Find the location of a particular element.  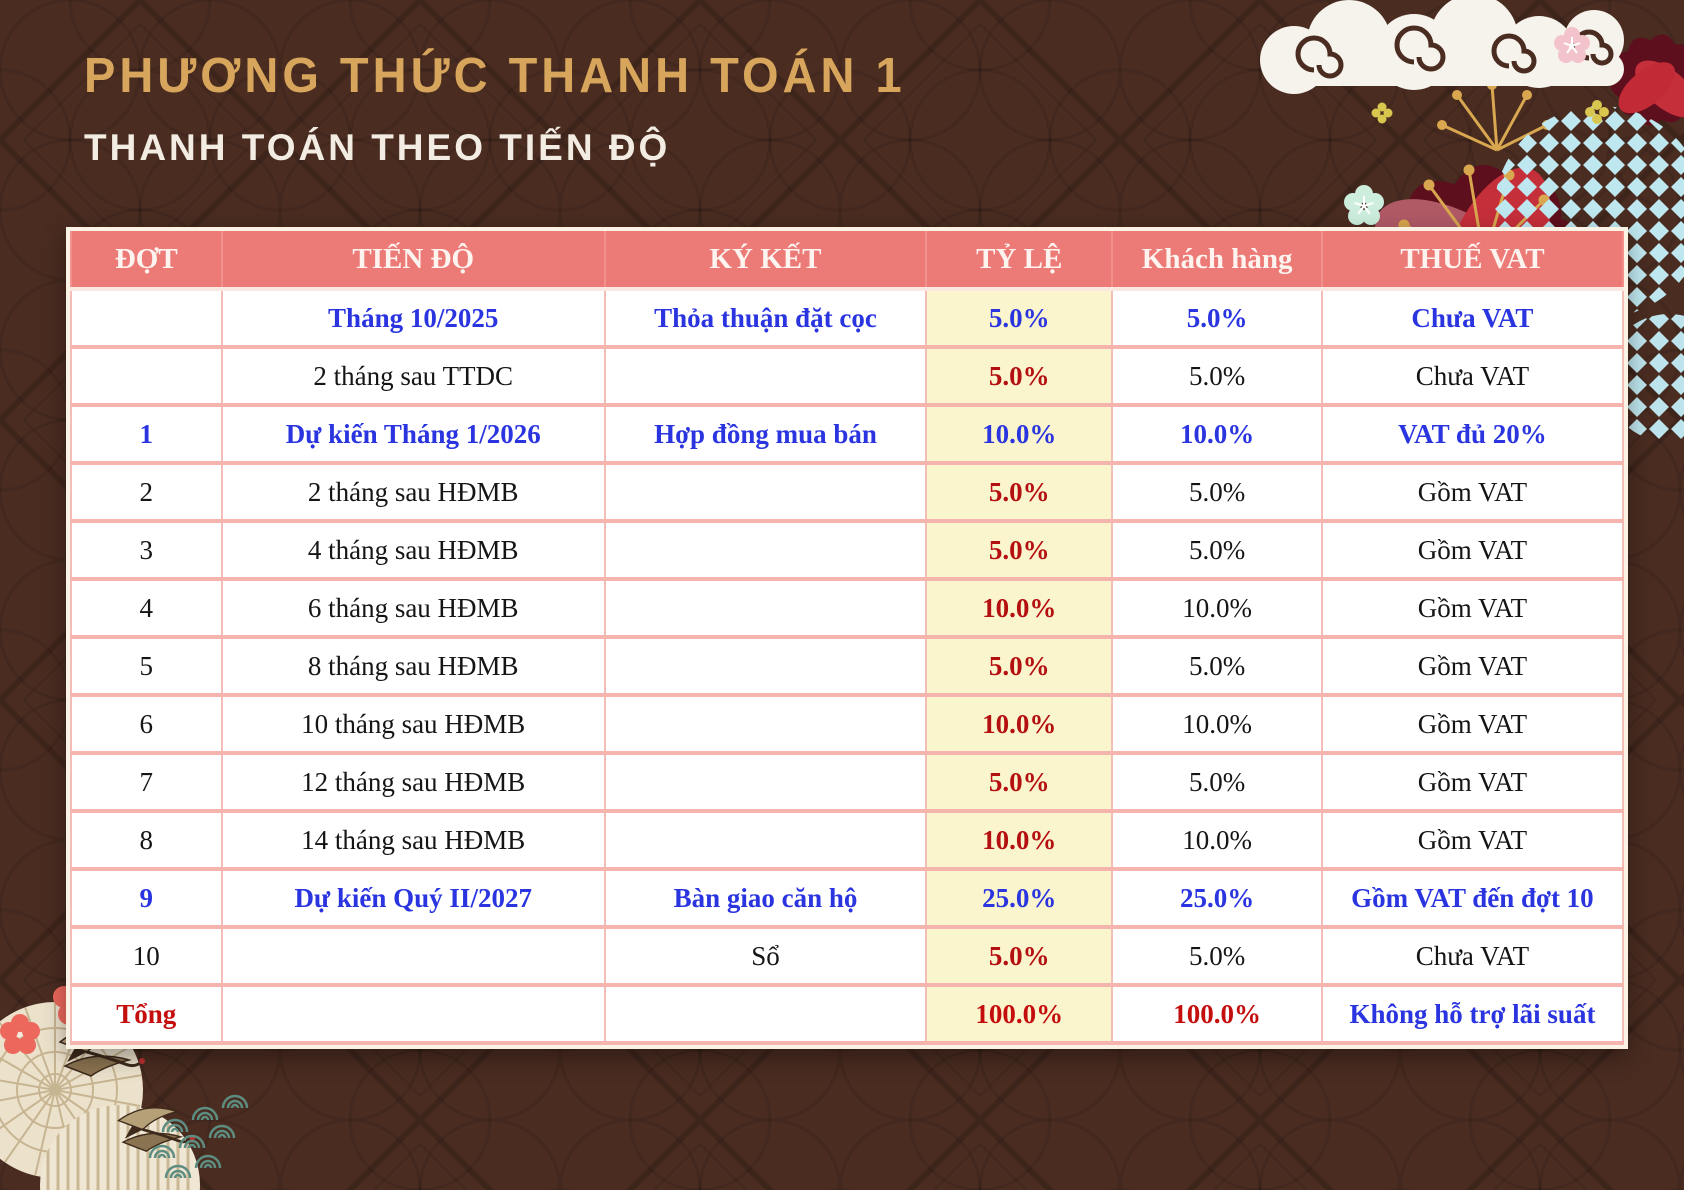

cell-r5-c0: 4 is located at coordinates (146, 608).